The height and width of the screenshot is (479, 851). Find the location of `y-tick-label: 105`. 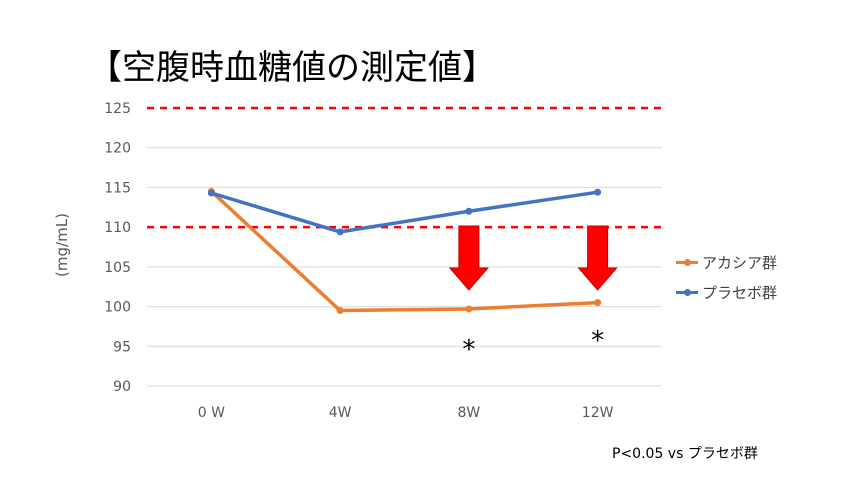

y-tick-label: 105 is located at coordinates (117, 268).